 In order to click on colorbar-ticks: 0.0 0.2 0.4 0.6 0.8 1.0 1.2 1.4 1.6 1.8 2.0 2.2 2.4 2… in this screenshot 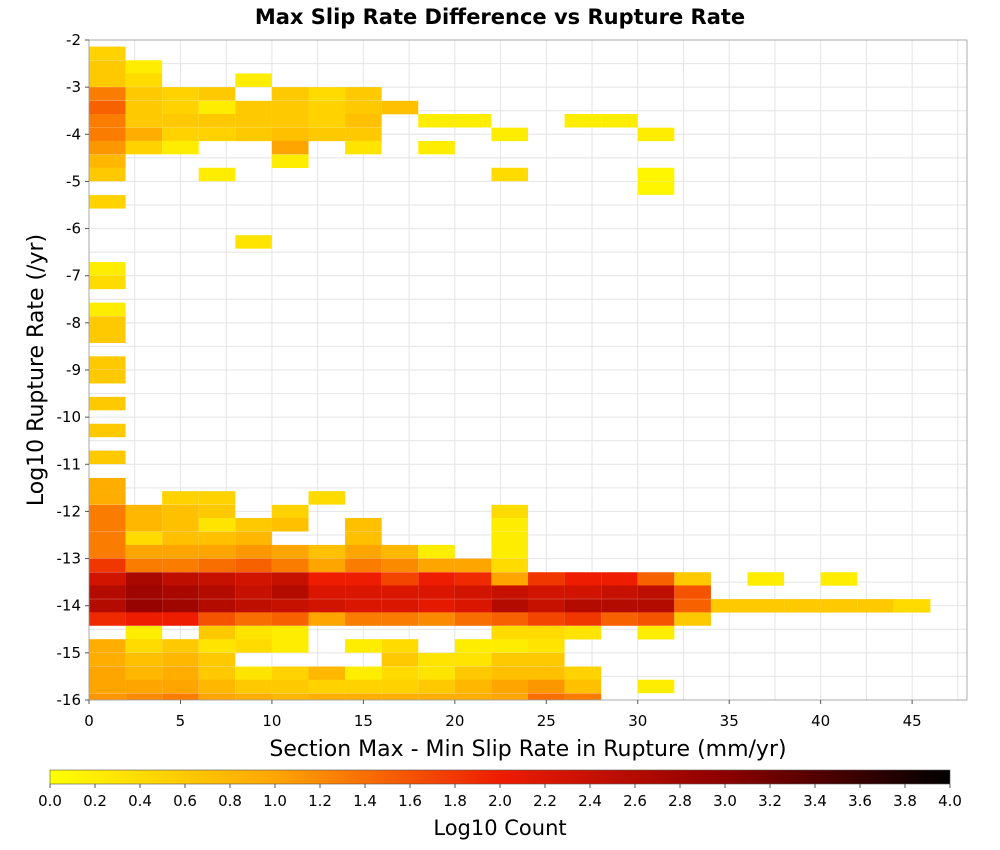, I will do `click(500, 797)`.